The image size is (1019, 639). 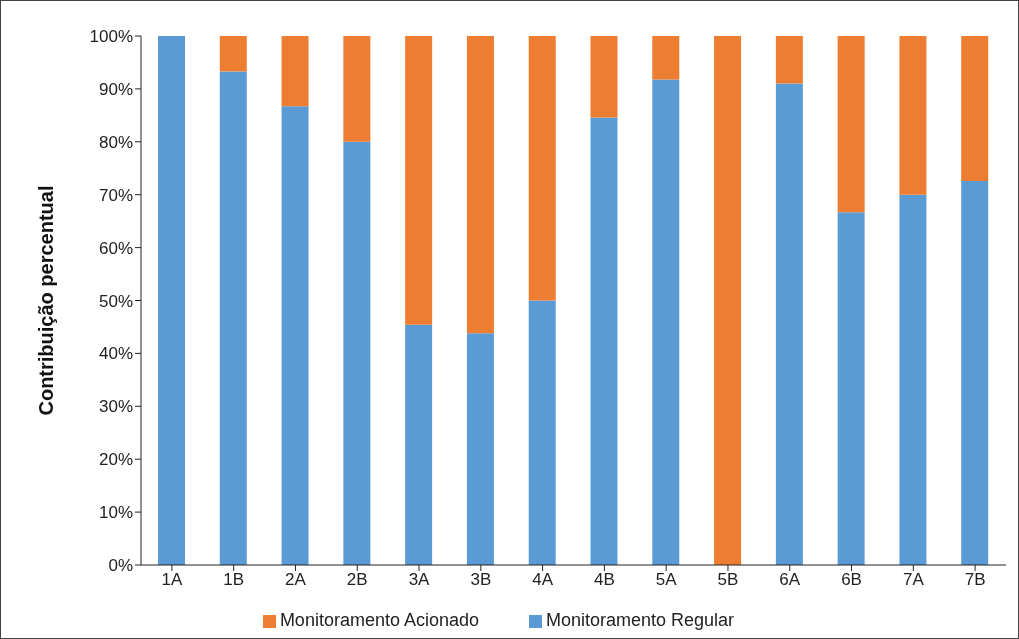 What do you see at coordinates (115, 460) in the screenshot?
I see `y-tick-label: 20%` at bounding box center [115, 460].